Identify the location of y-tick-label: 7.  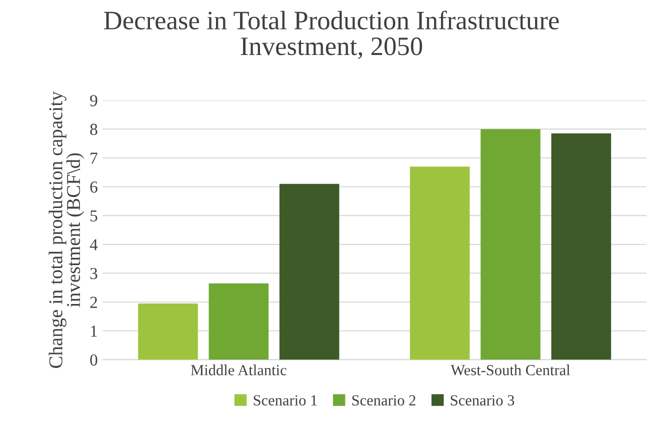
(94, 158).